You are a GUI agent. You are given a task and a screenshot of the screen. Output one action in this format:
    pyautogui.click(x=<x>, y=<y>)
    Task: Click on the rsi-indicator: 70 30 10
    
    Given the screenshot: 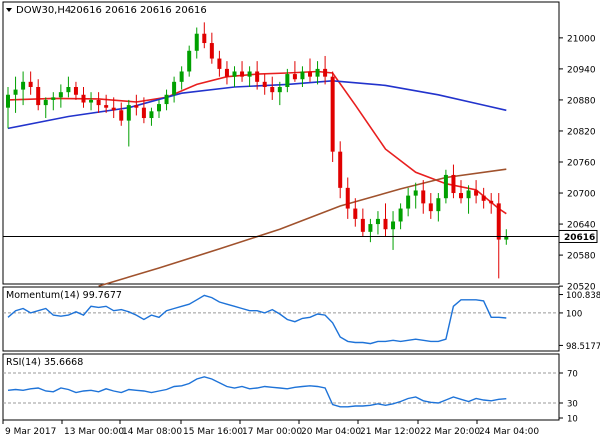 What is the action you would take?
    pyautogui.click(x=290, y=397)
    